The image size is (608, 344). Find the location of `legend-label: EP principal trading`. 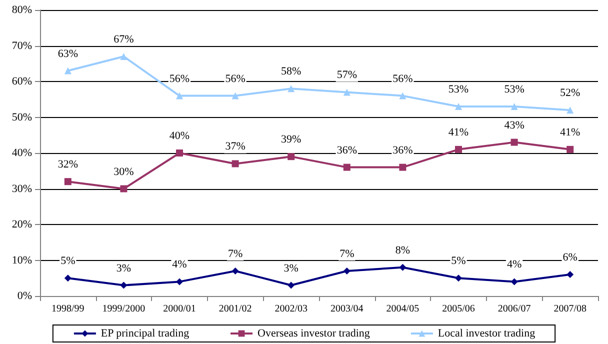

legend-label: EP principal trading is located at coordinates (145, 334).